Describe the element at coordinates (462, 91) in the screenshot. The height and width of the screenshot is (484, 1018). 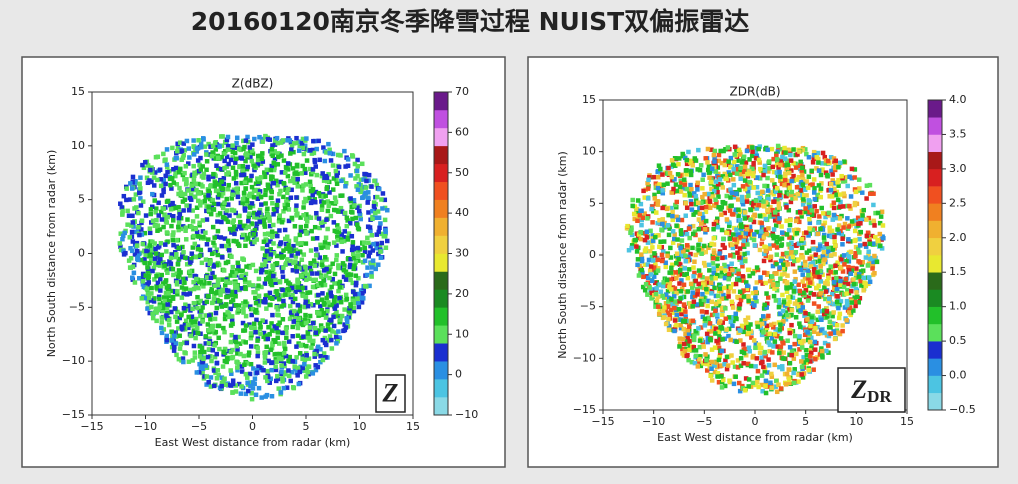
I see `colorbar-tick-label: 70` at that location.